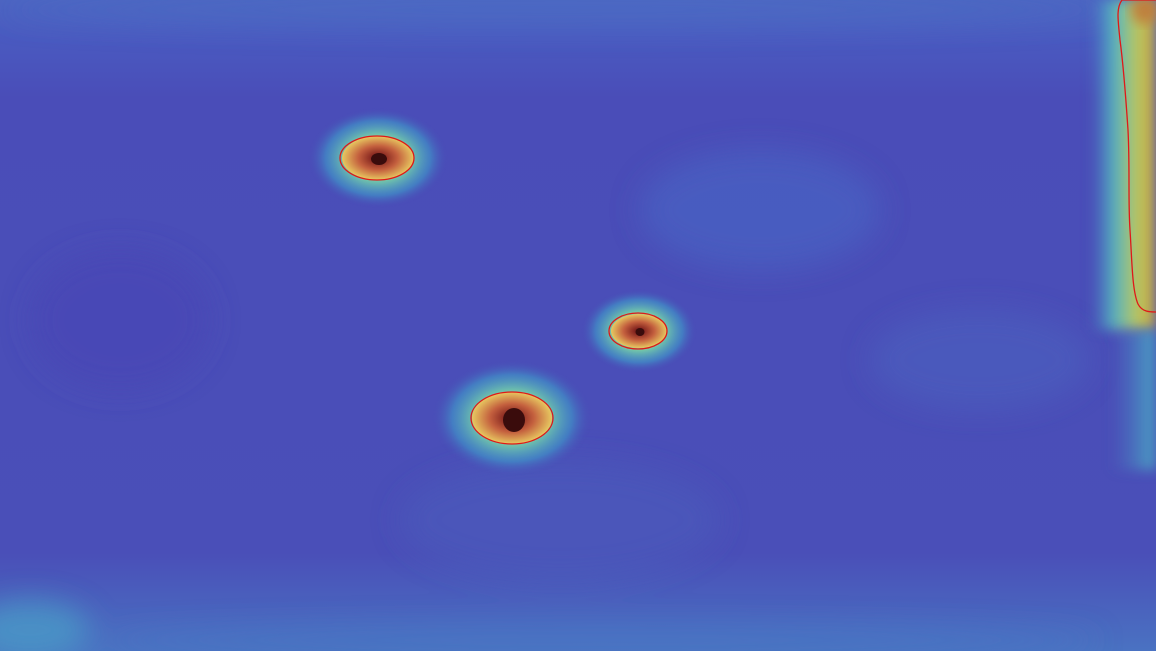 The height and width of the screenshot is (651, 1156). I want to click on right-edge-anomaly, so click(1123, 235).